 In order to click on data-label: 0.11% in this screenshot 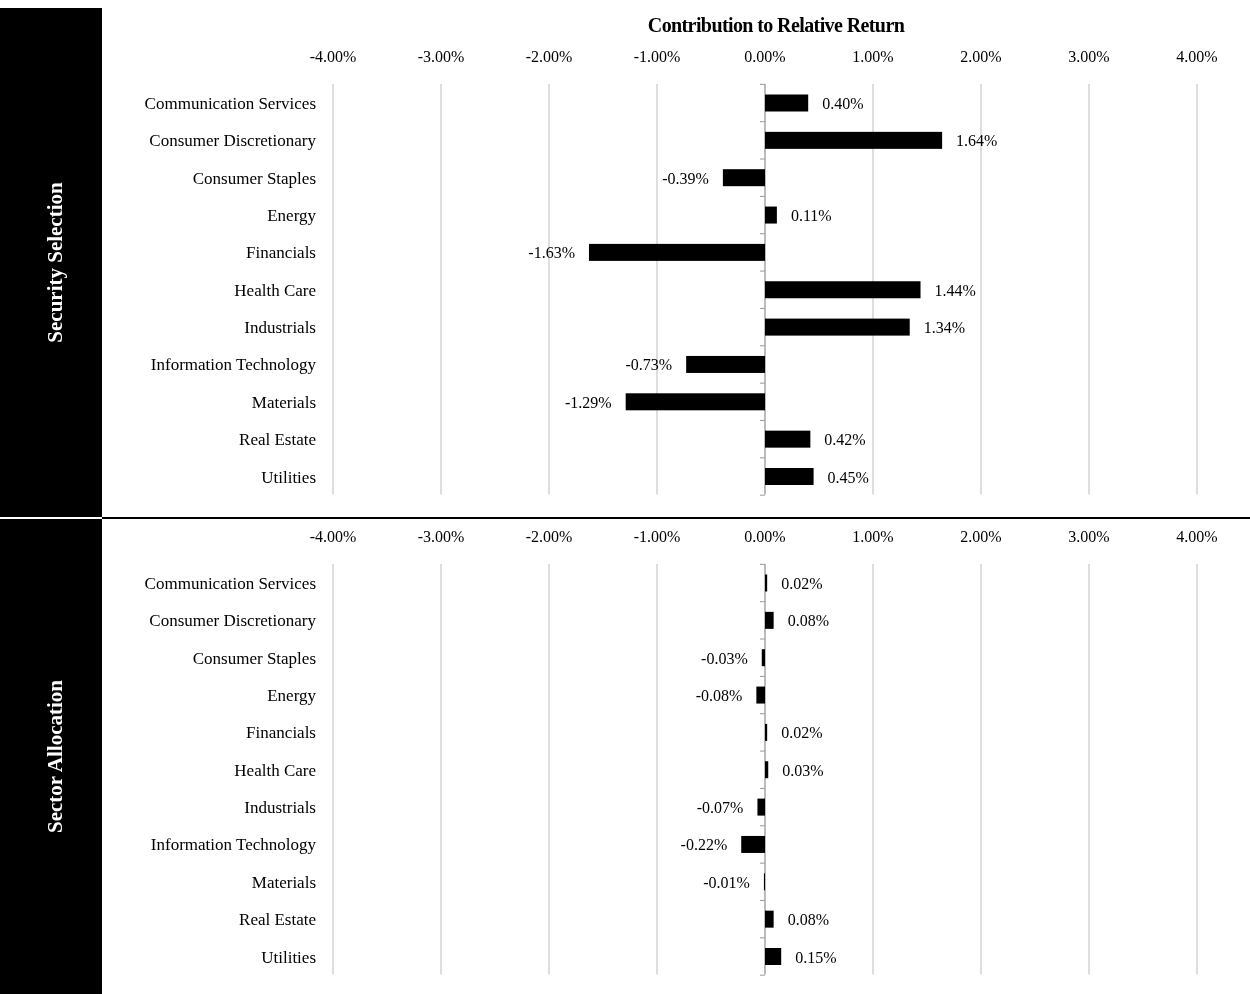, I will do `click(811, 216)`.